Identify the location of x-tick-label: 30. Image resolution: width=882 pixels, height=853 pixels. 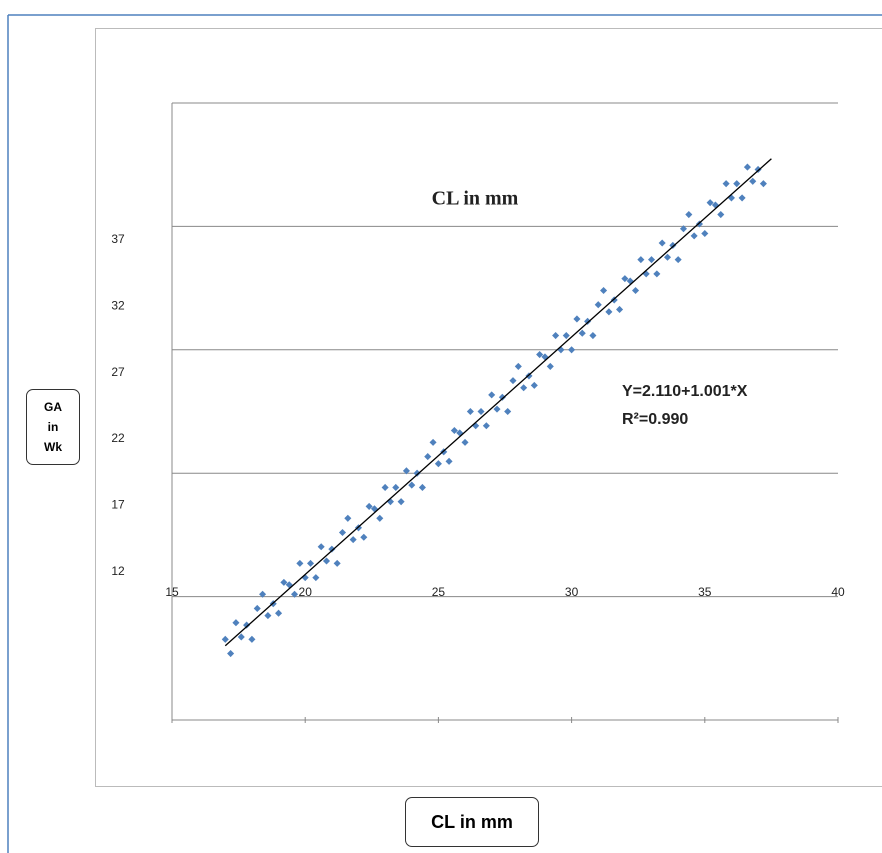
(572, 592).